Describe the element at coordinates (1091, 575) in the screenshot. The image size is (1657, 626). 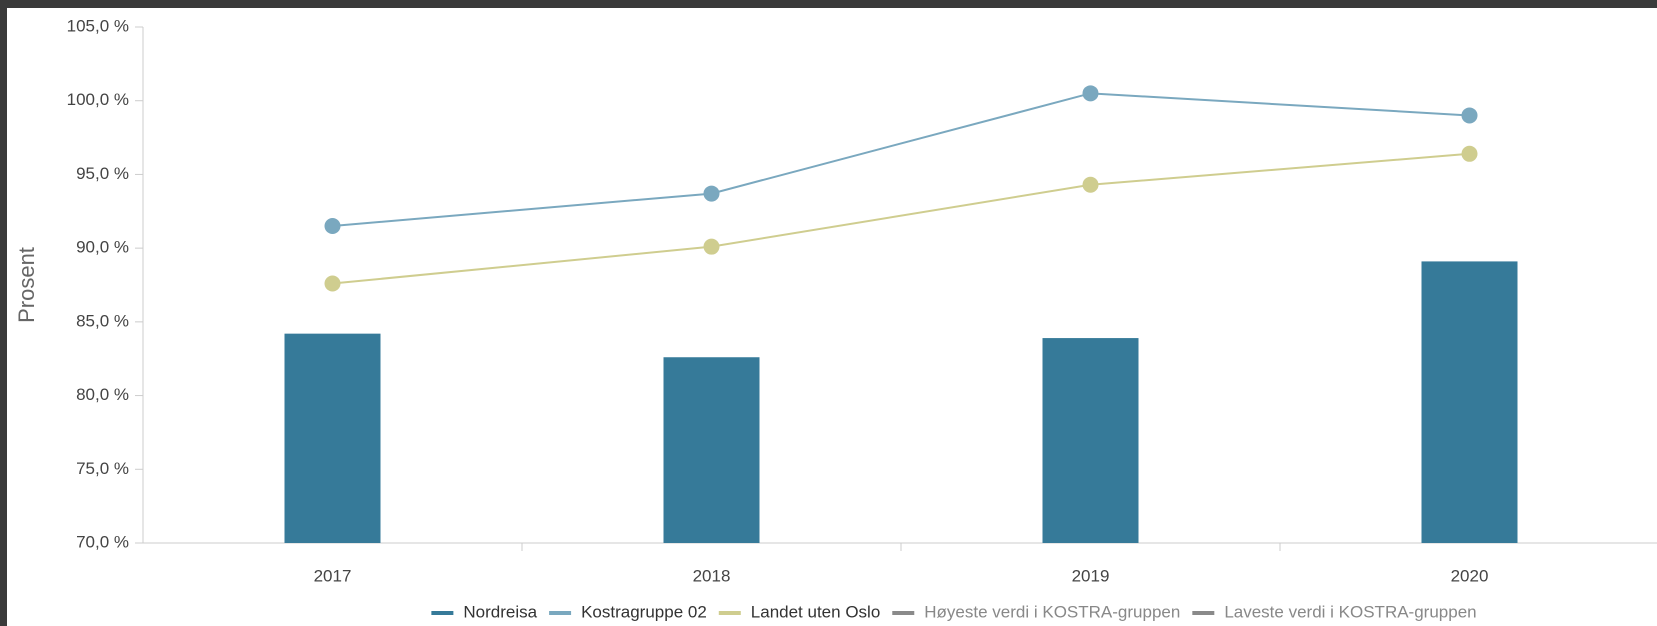
I see `x-tick-label: 2019` at that location.